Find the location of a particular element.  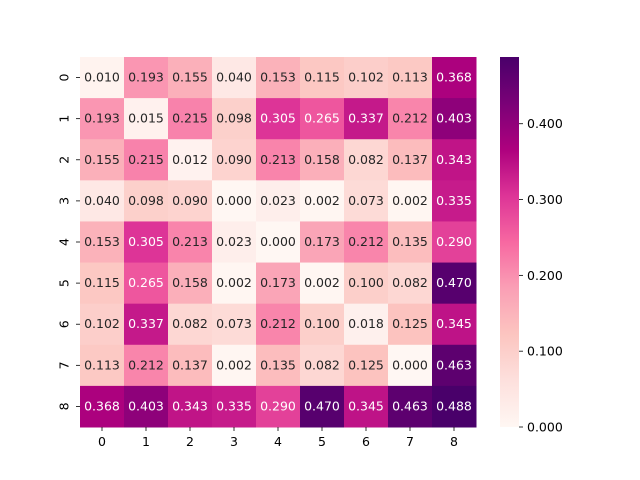

x-tick-label: 6 is located at coordinates (366, 441).